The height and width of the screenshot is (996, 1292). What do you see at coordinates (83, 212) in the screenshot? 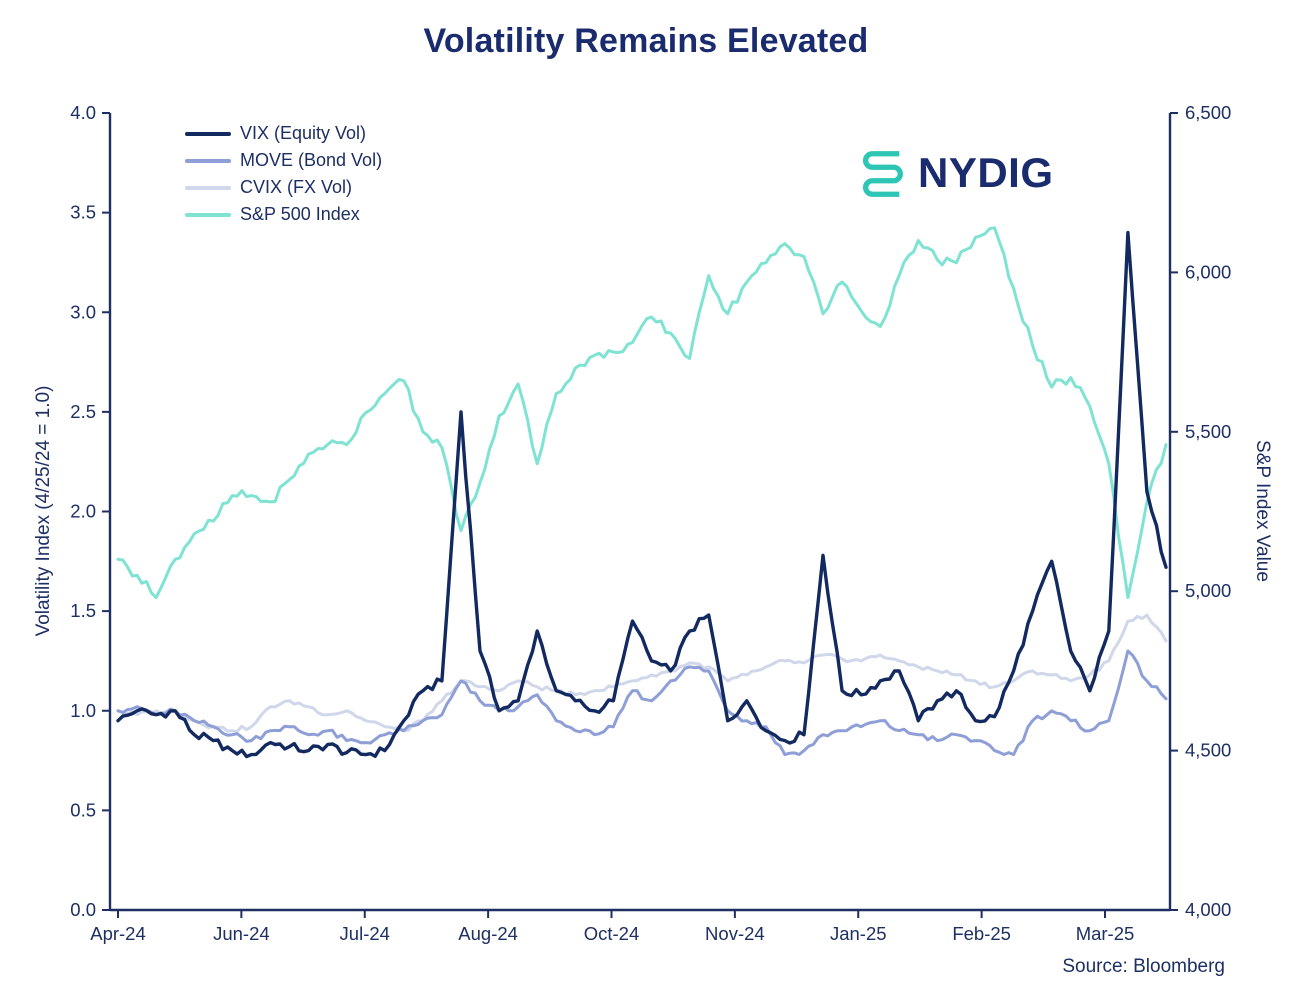
I see `svg-text: 3.5` at bounding box center [83, 212].